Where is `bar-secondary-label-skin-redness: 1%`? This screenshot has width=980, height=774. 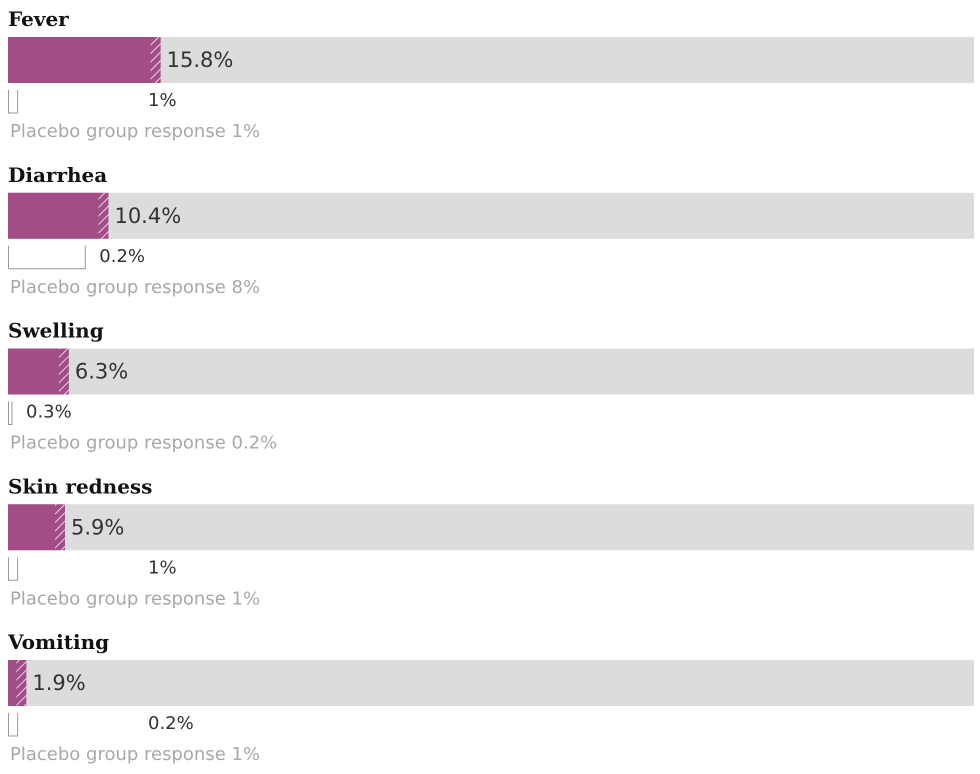 bar-secondary-label-skin-redness: 1% is located at coordinates (162, 567).